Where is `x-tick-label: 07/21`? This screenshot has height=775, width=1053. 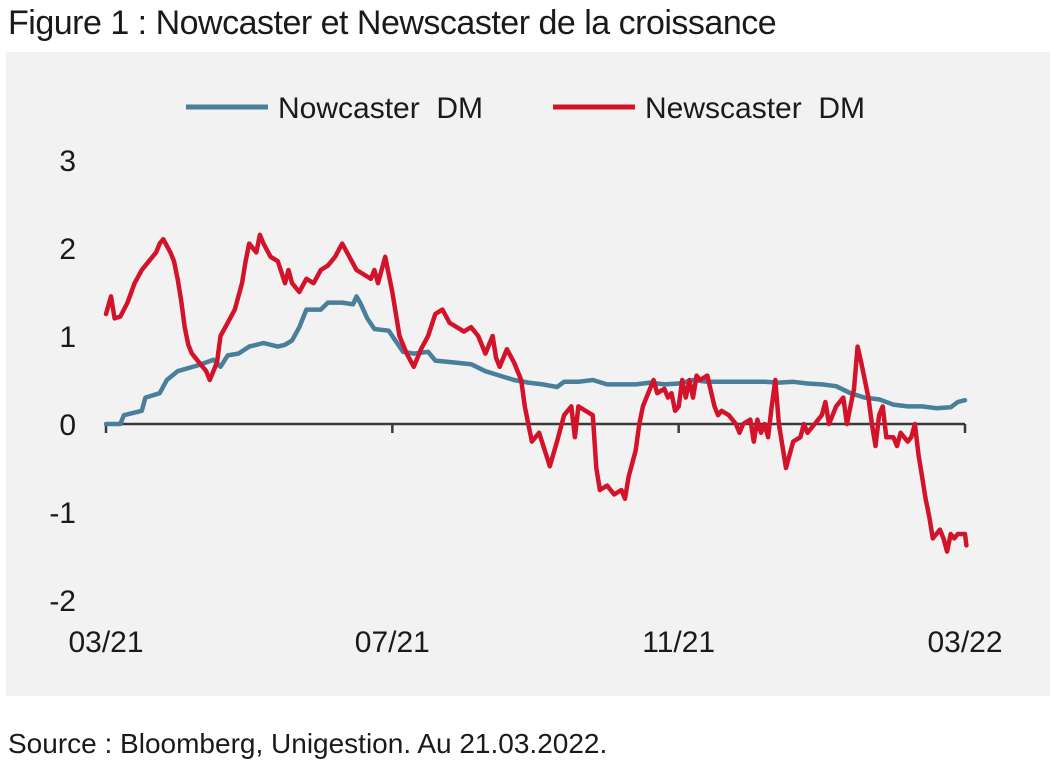 x-tick-label: 07/21 is located at coordinates (392, 642).